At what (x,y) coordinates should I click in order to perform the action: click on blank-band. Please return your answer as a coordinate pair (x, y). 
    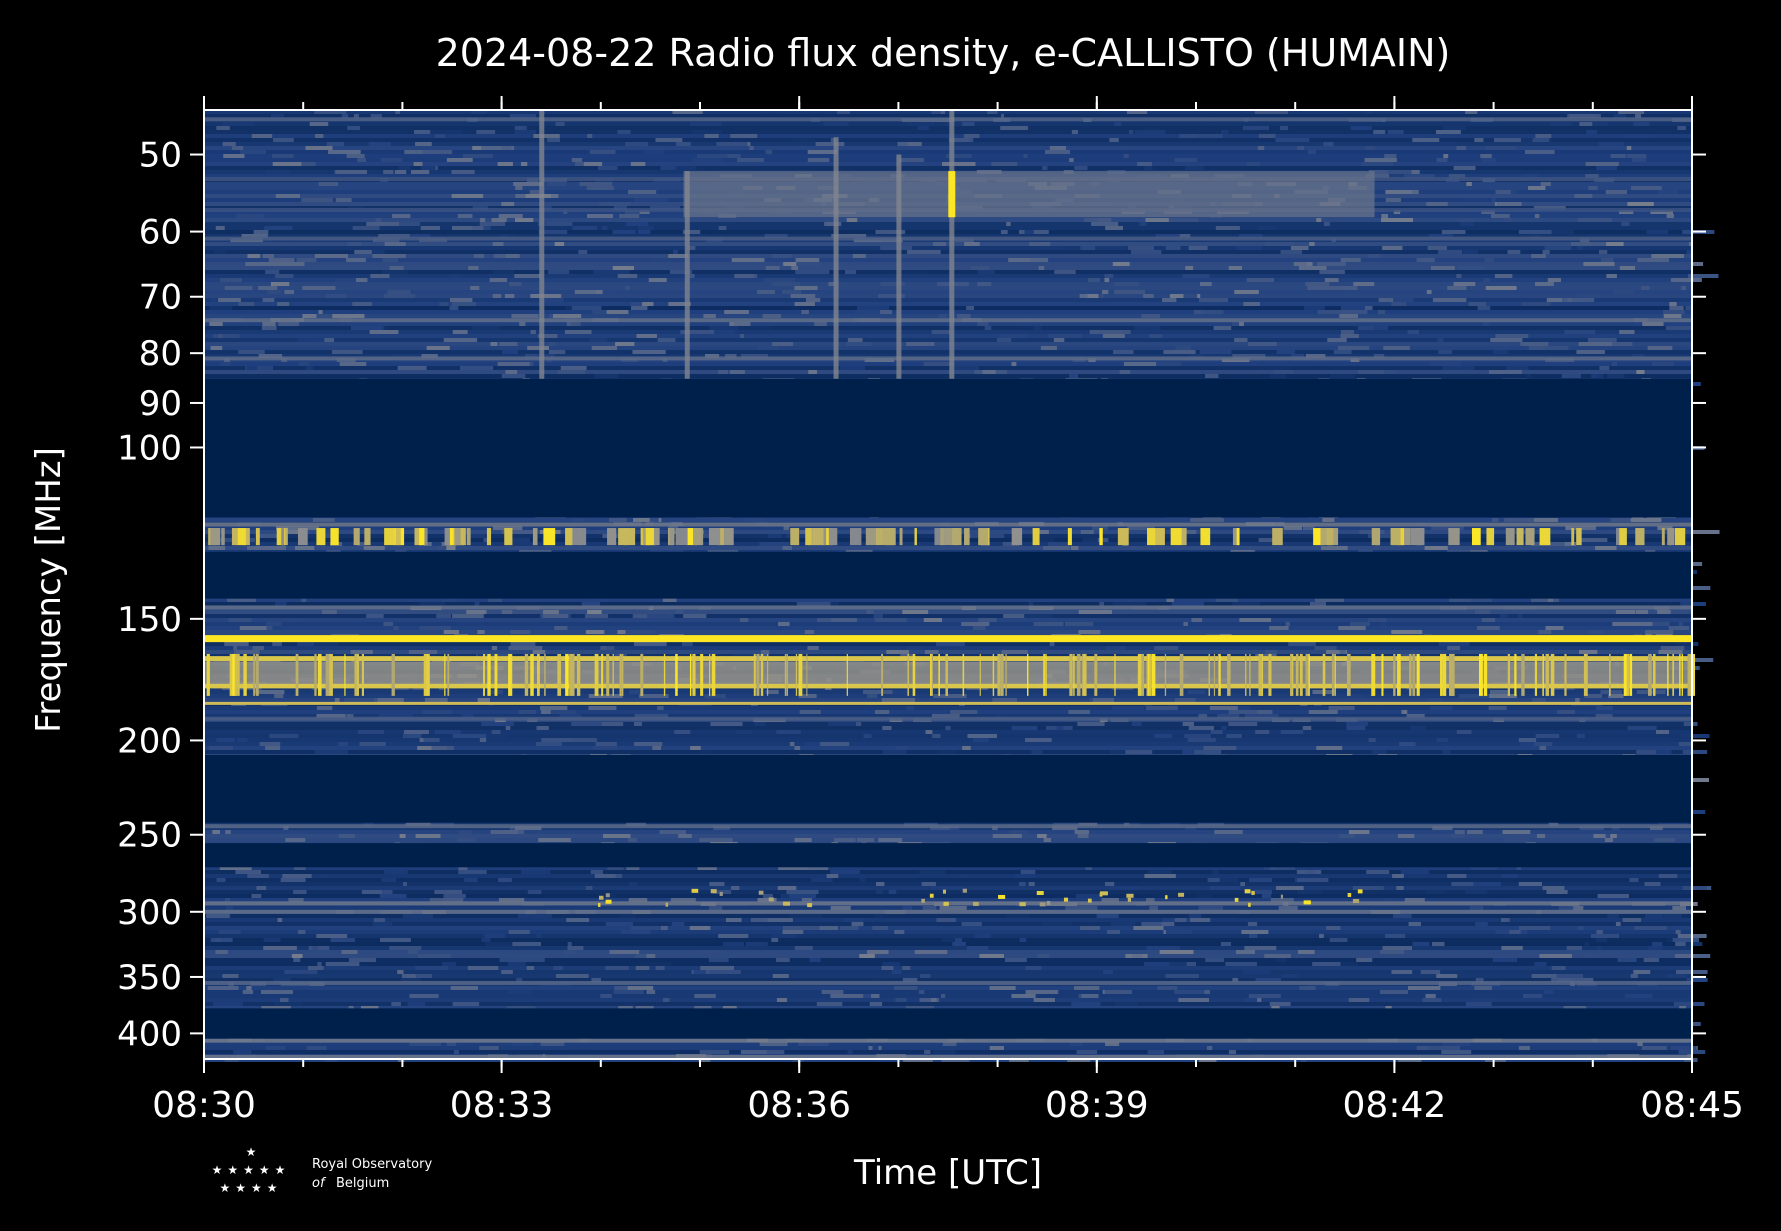
    Looking at the image, I should click on (948, 448).